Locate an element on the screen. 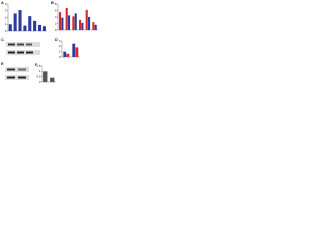 This screenshot has height=240, width=320. blot-e is located at coordinates (17, 73).